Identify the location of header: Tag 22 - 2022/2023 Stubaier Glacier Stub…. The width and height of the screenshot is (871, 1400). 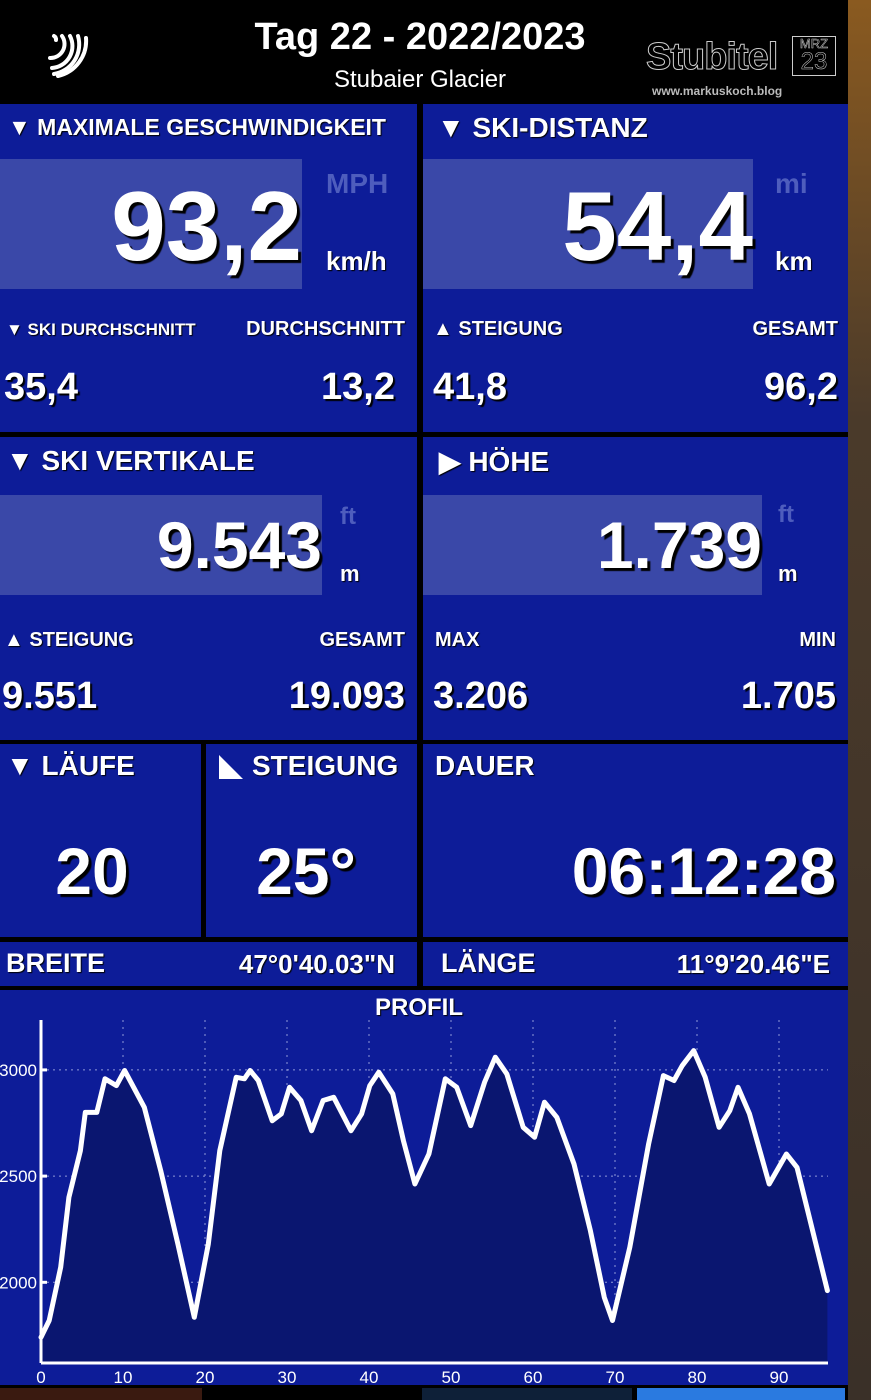
(424, 52).